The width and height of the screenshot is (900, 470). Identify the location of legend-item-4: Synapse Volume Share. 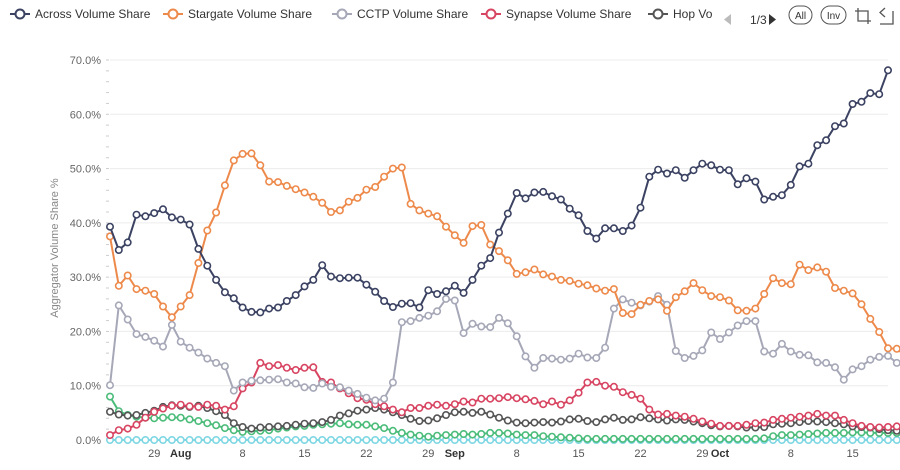
(556, 14).